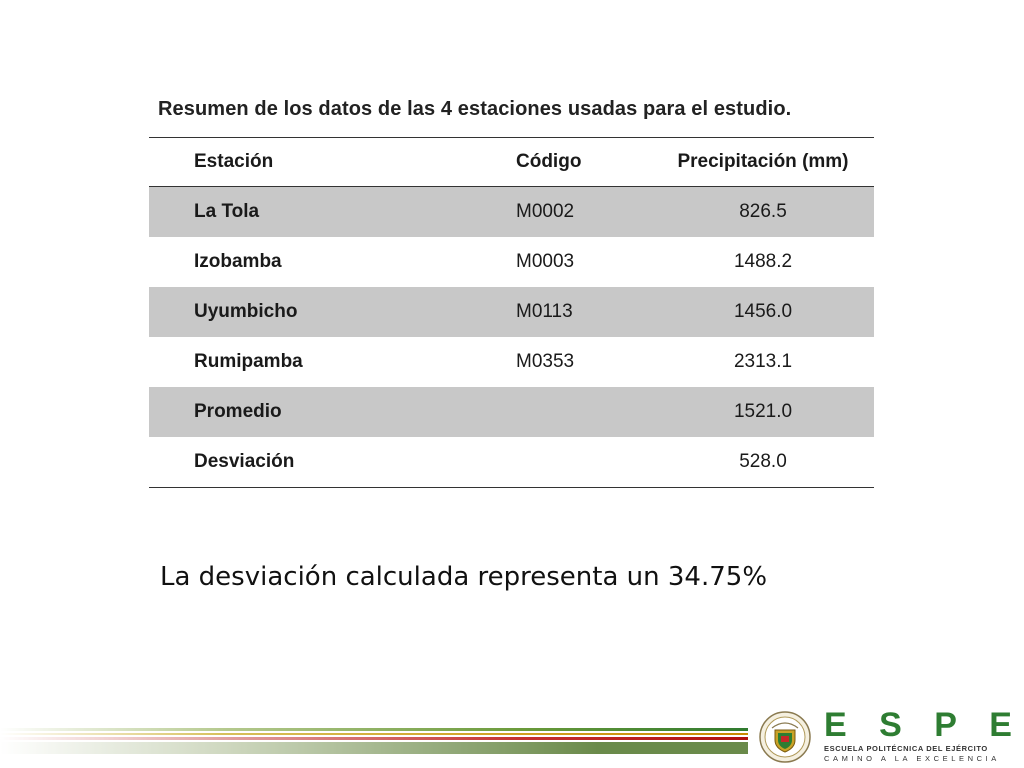 This screenshot has height=768, width=1024. Describe the element at coordinates (511, 462) in the screenshot. I see `table-row: Desviación 528.0` at that location.